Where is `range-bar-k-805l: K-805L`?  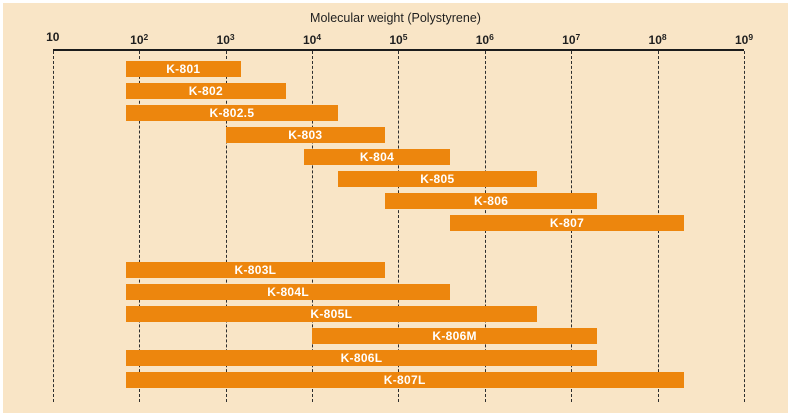
range-bar-k-805l: K-805L is located at coordinates (331, 314).